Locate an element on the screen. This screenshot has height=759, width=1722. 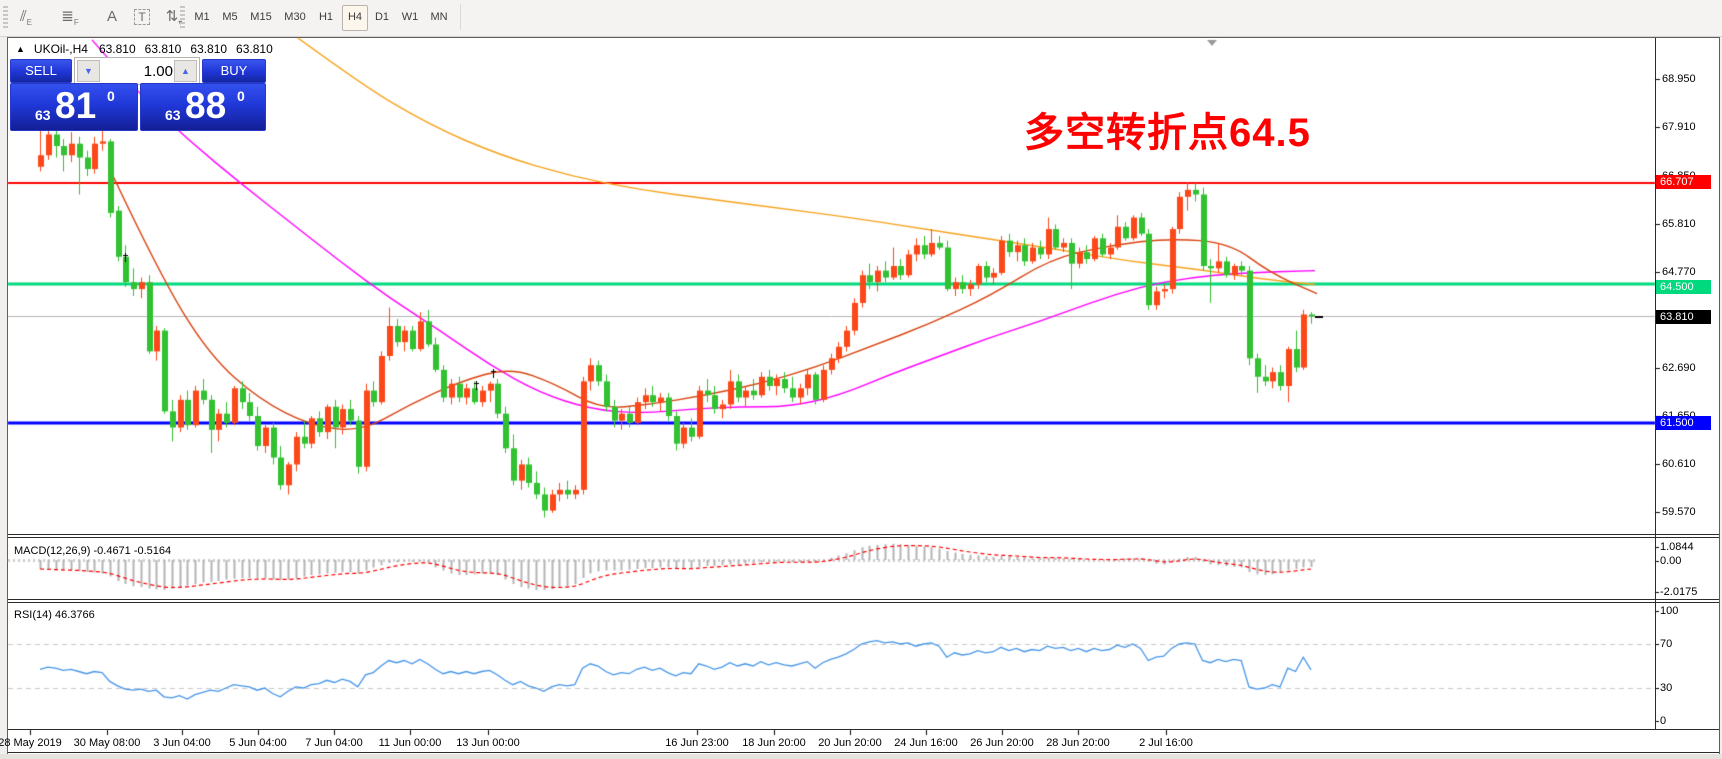
price-axis-label: 68.950 is located at coordinates (1679, 79).